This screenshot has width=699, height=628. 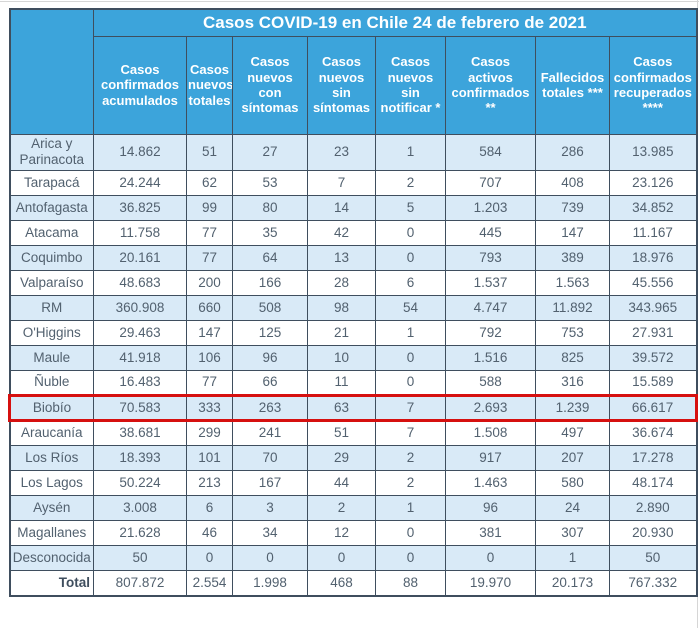 I want to click on value-cell: 34, so click(x=270, y=533).